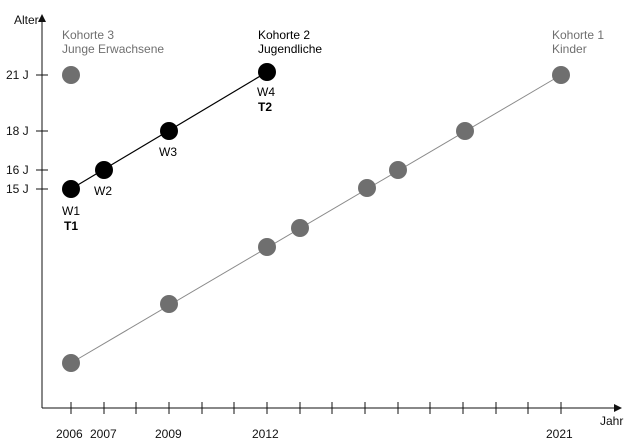  What do you see at coordinates (17, 189) in the screenshot?
I see `y-tick-label-15: 15 J` at bounding box center [17, 189].